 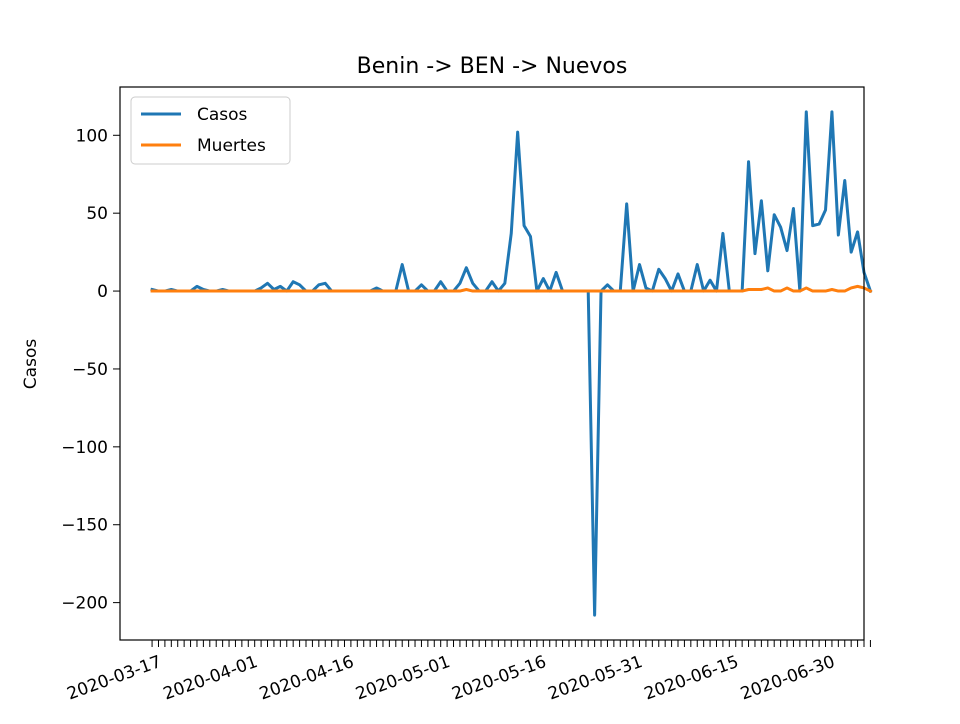 What do you see at coordinates (90, 370) in the screenshot?
I see `y-tick-label: −50` at bounding box center [90, 370].